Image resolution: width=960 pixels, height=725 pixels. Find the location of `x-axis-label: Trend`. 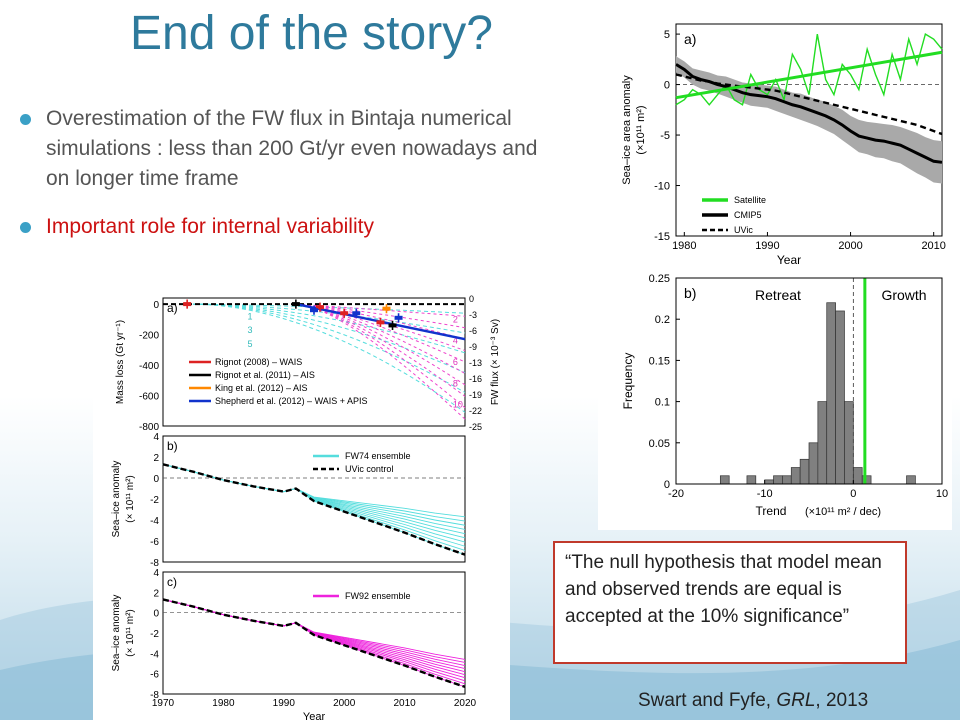

x-axis-label: Trend is located at coordinates (771, 511).